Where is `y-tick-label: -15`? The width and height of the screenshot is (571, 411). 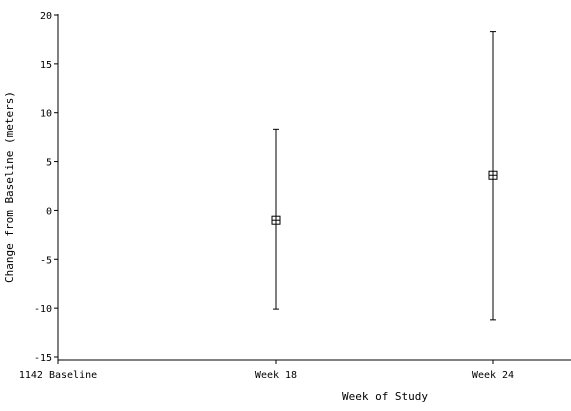 y-tick-label: -15 is located at coordinates (43, 358).